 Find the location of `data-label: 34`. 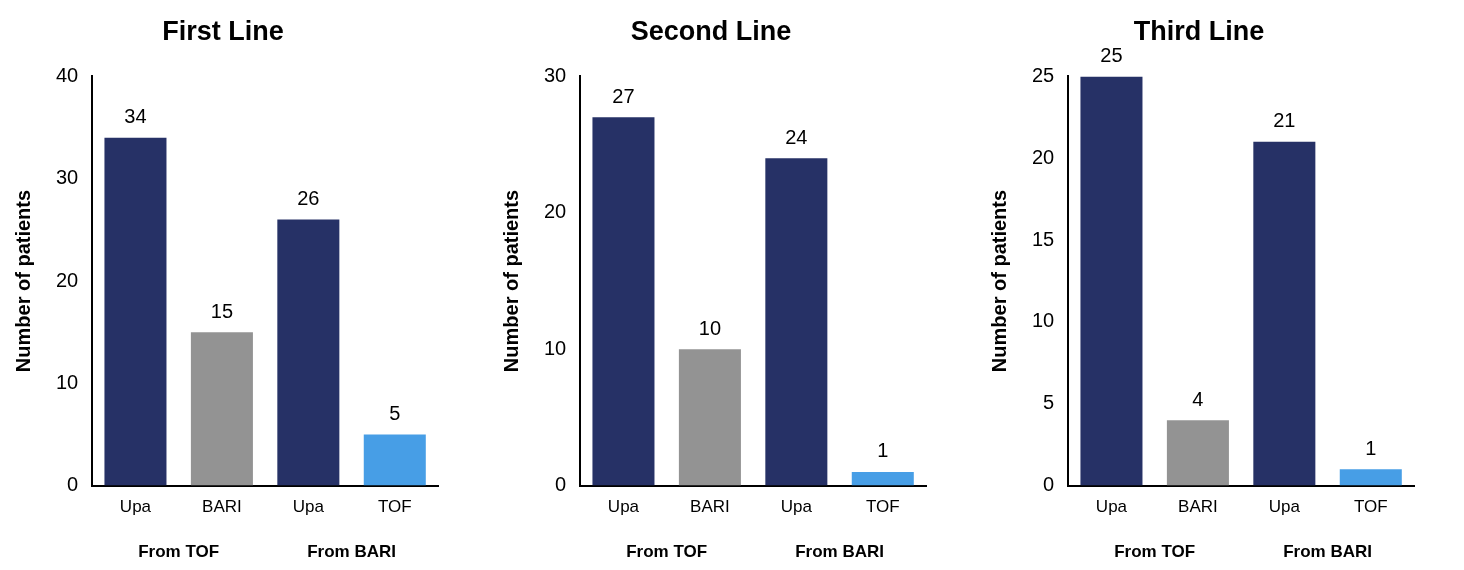

data-label: 34 is located at coordinates (135, 116).